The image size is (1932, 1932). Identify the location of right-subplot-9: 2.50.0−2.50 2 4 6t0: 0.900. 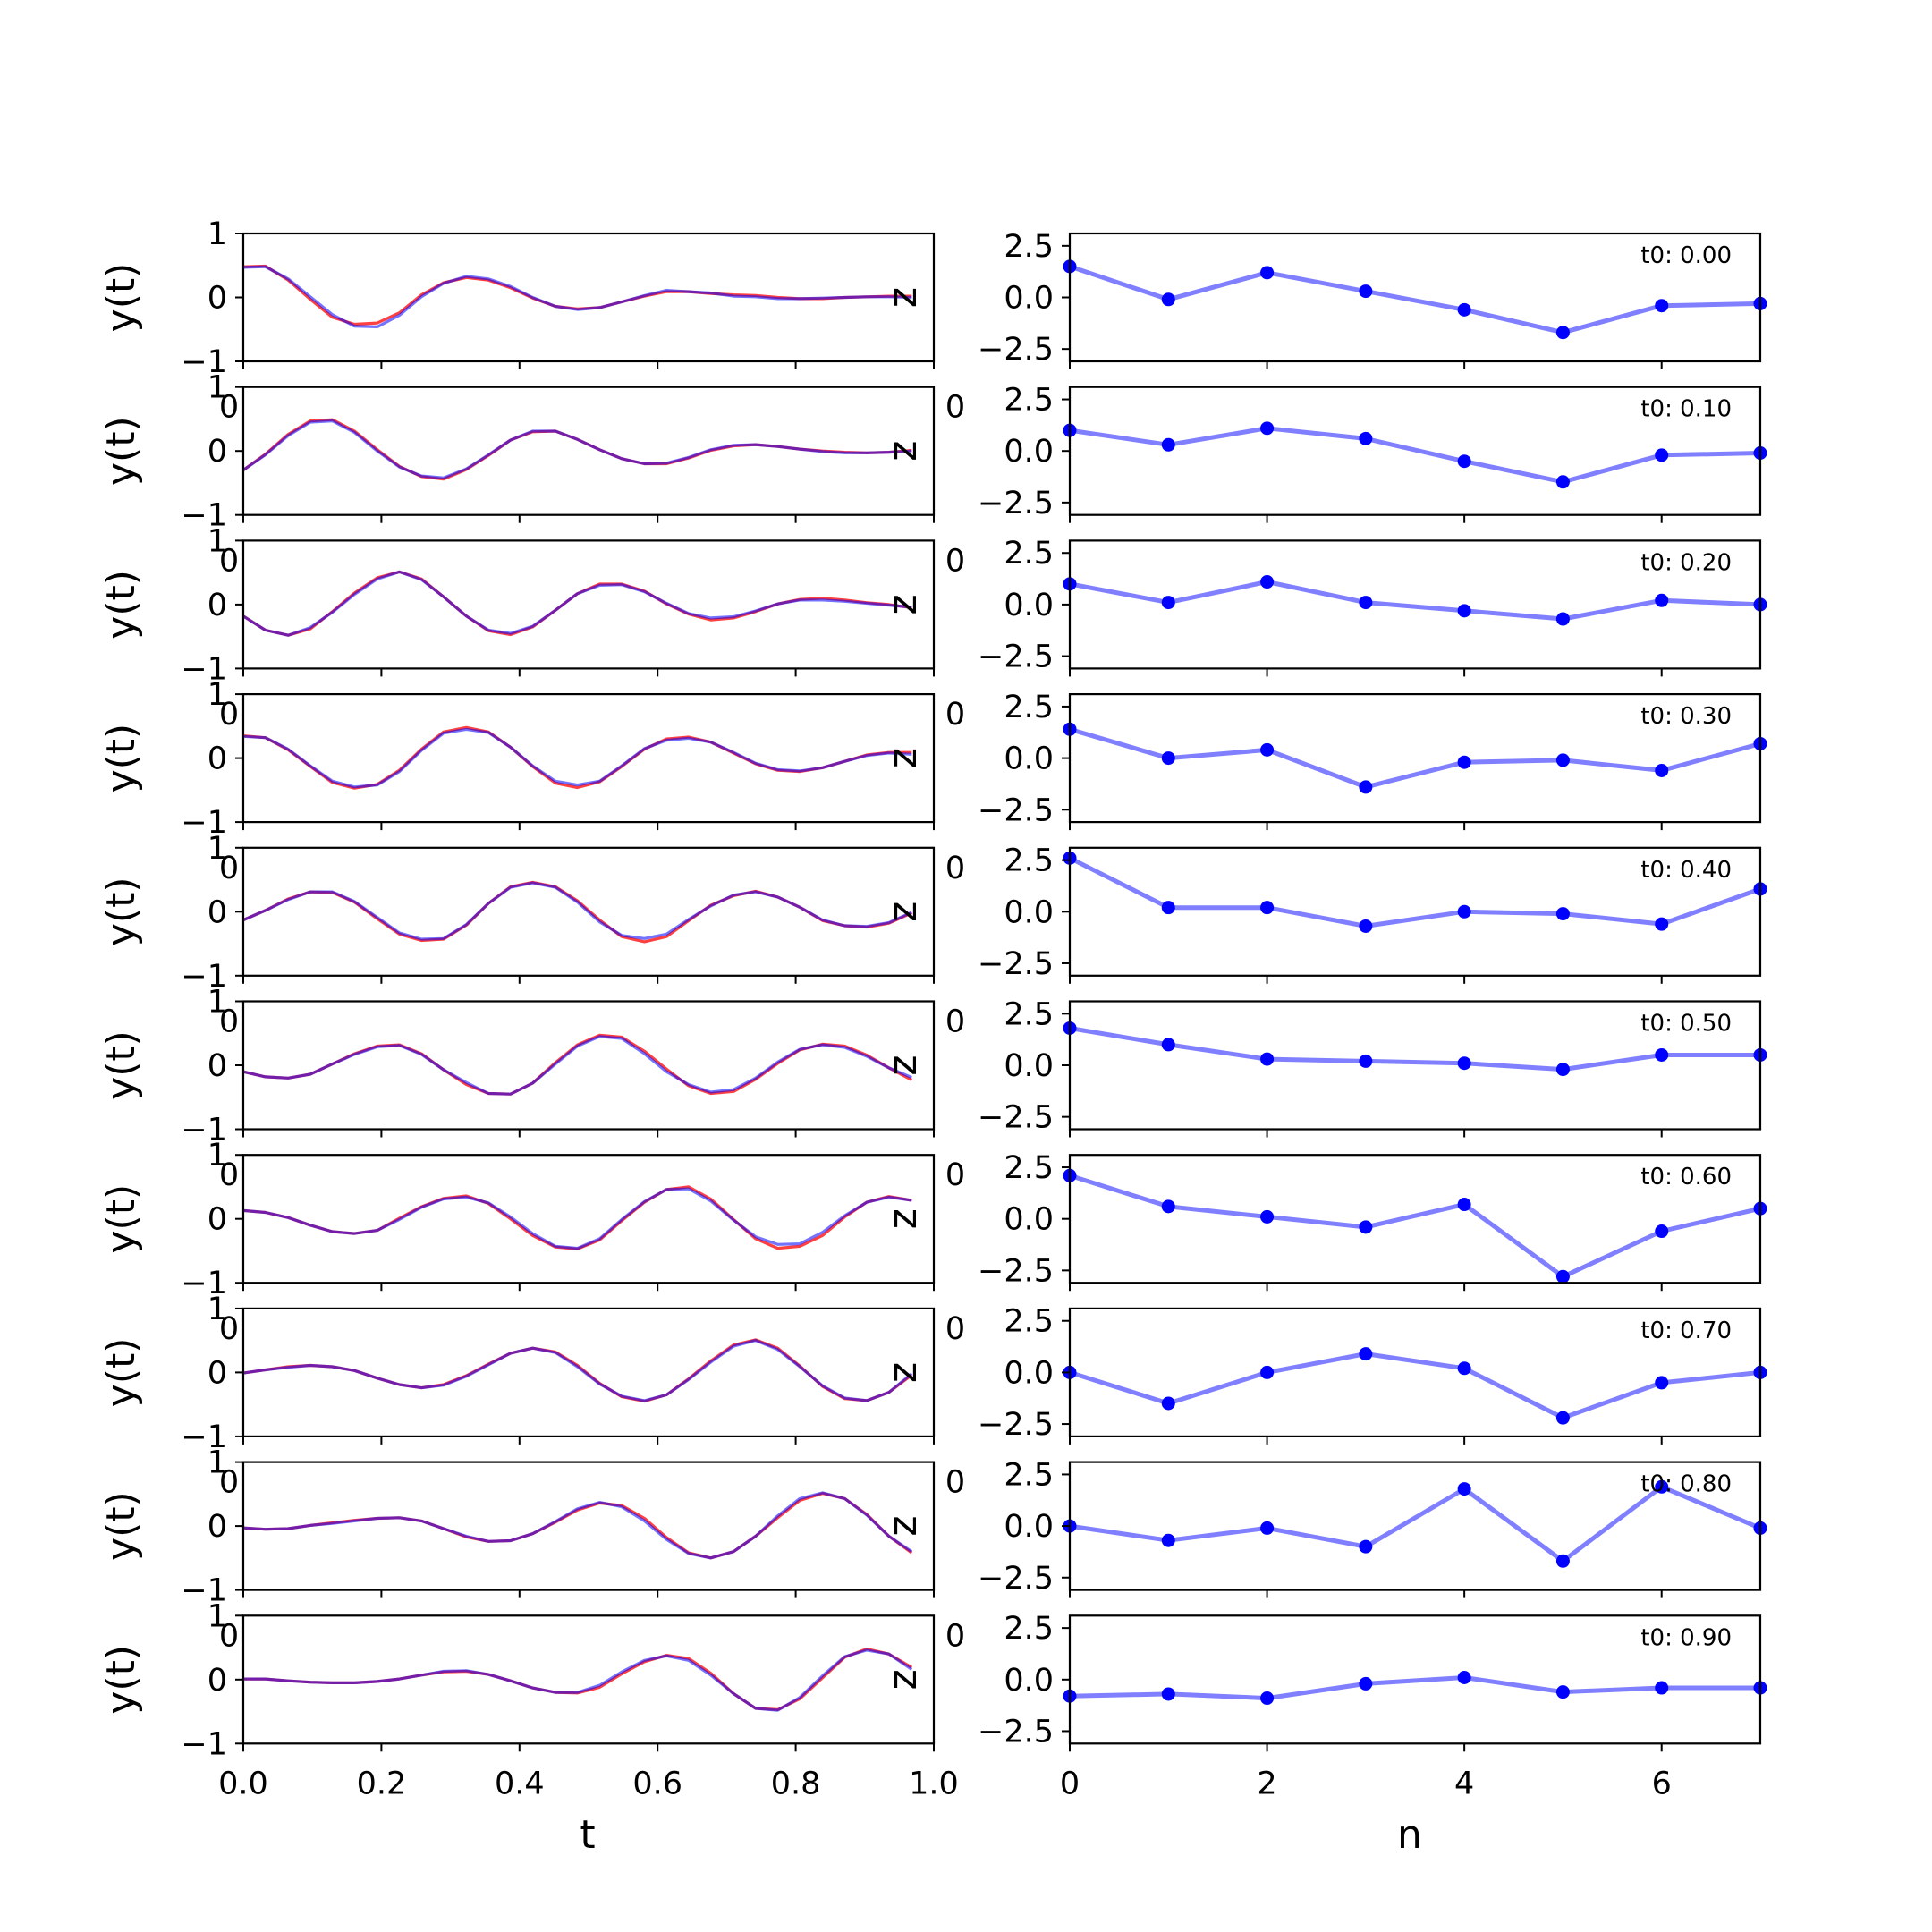
(1356, 1706).